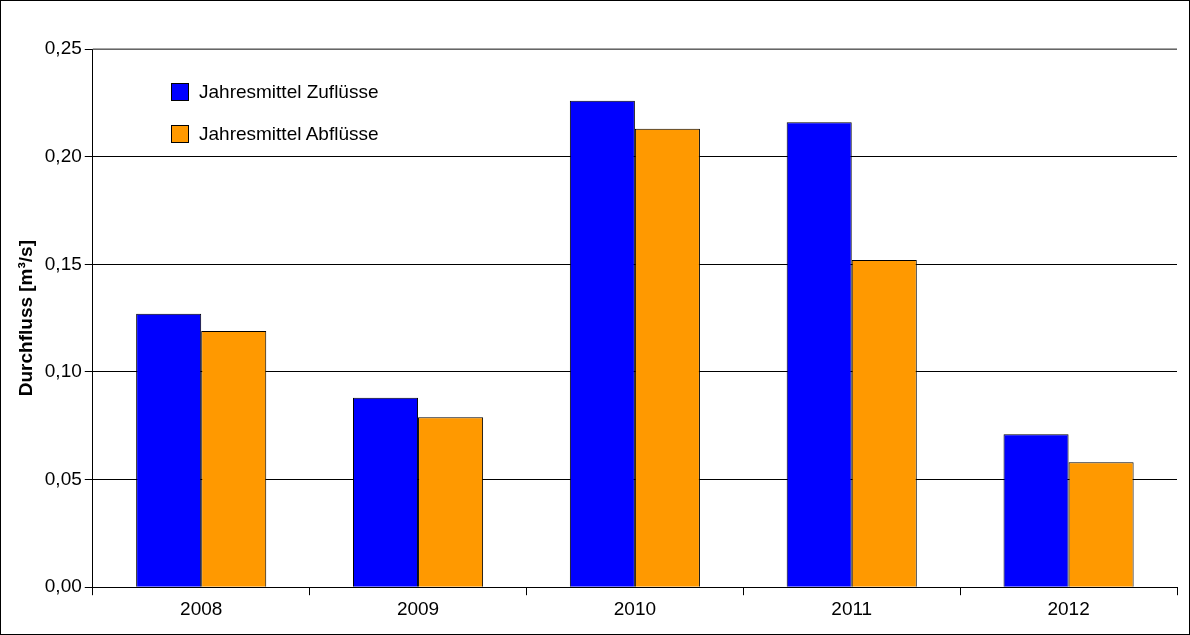 Image resolution: width=1190 pixels, height=635 pixels. What do you see at coordinates (63, 371) in the screenshot?
I see `y-tick-label: 0,10` at bounding box center [63, 371].